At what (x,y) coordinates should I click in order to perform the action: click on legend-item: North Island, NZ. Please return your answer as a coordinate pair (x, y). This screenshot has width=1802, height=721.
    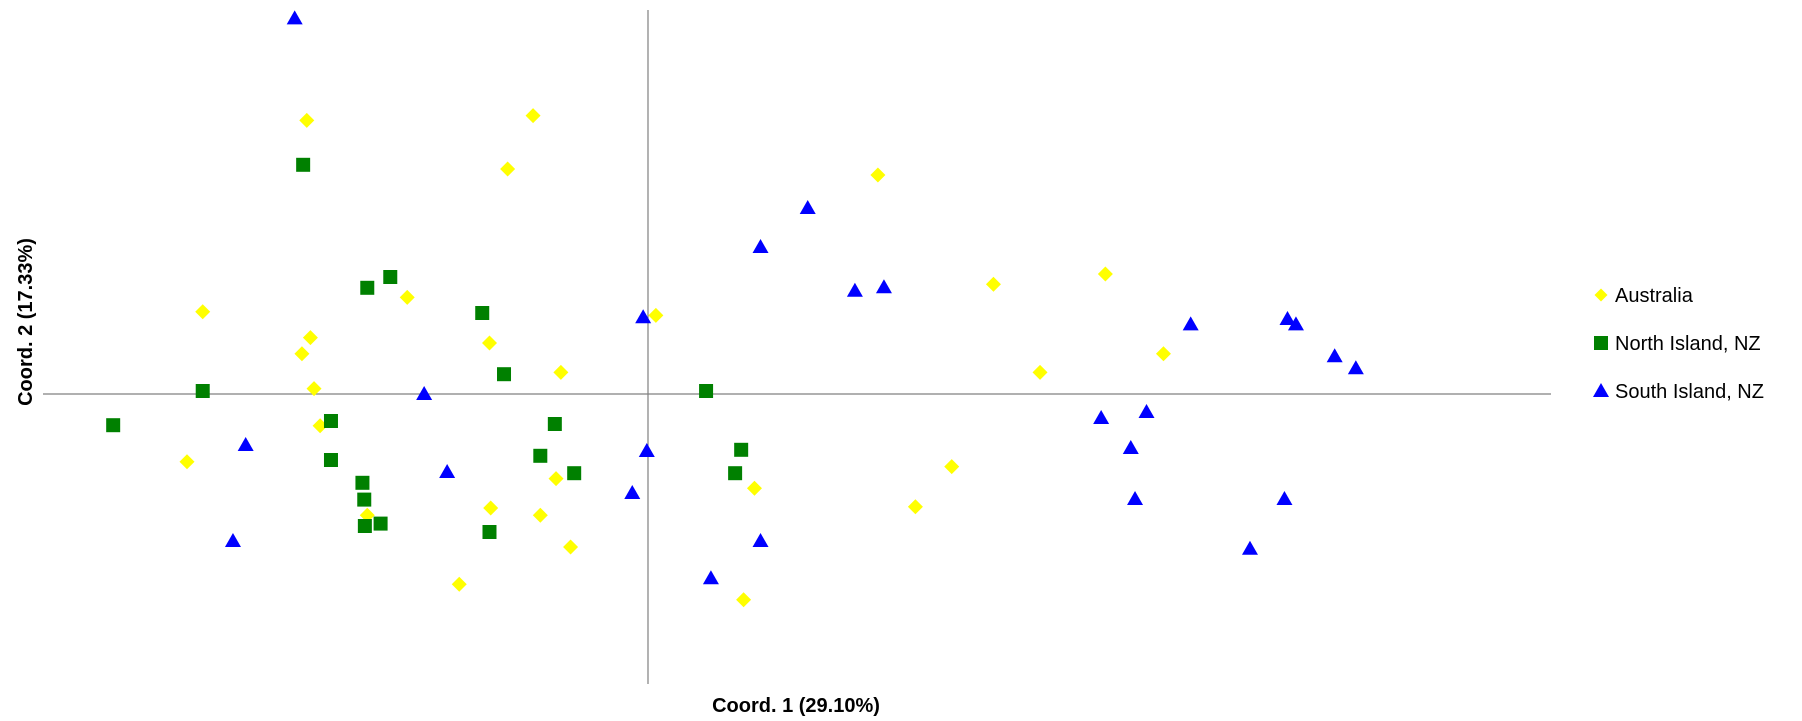
    Looking at the image, I should click on (1677, 344).